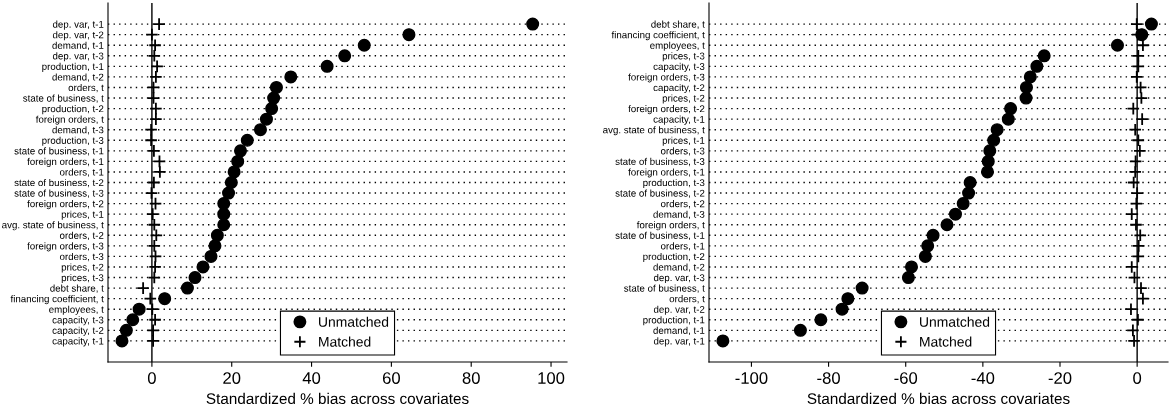  Describe the element at coordinates (73, 67) in the screenshot. I see `y-tick-label: production, t-1` at that location.